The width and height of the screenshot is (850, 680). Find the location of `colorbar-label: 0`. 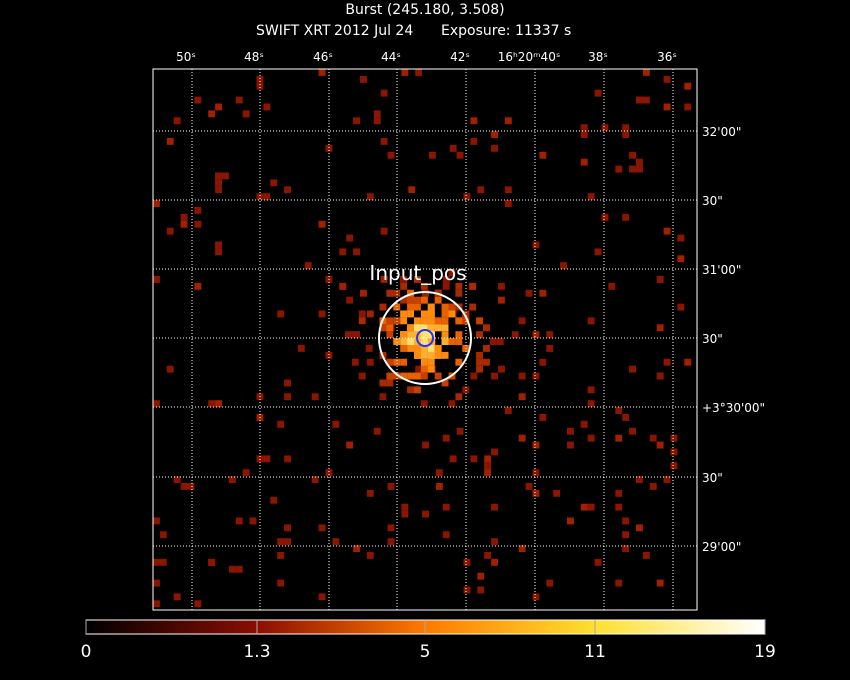

colorbar-label: 0 is located at coordinates (86, 652).